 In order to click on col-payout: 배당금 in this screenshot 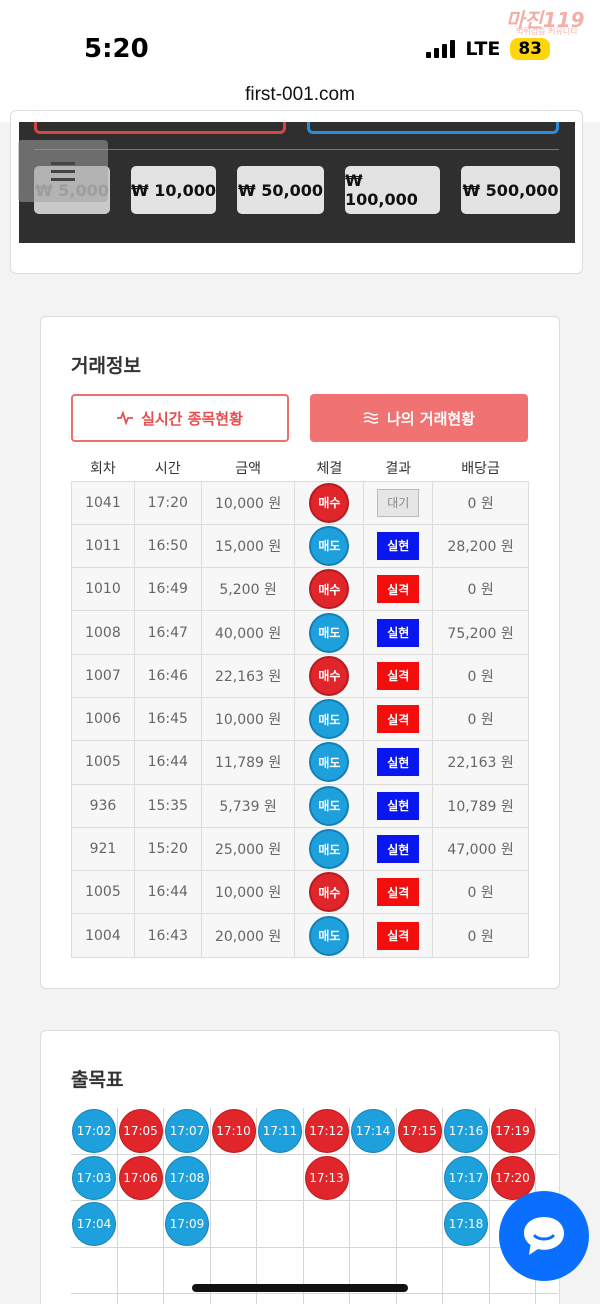, I will do `click(480, 468)`.